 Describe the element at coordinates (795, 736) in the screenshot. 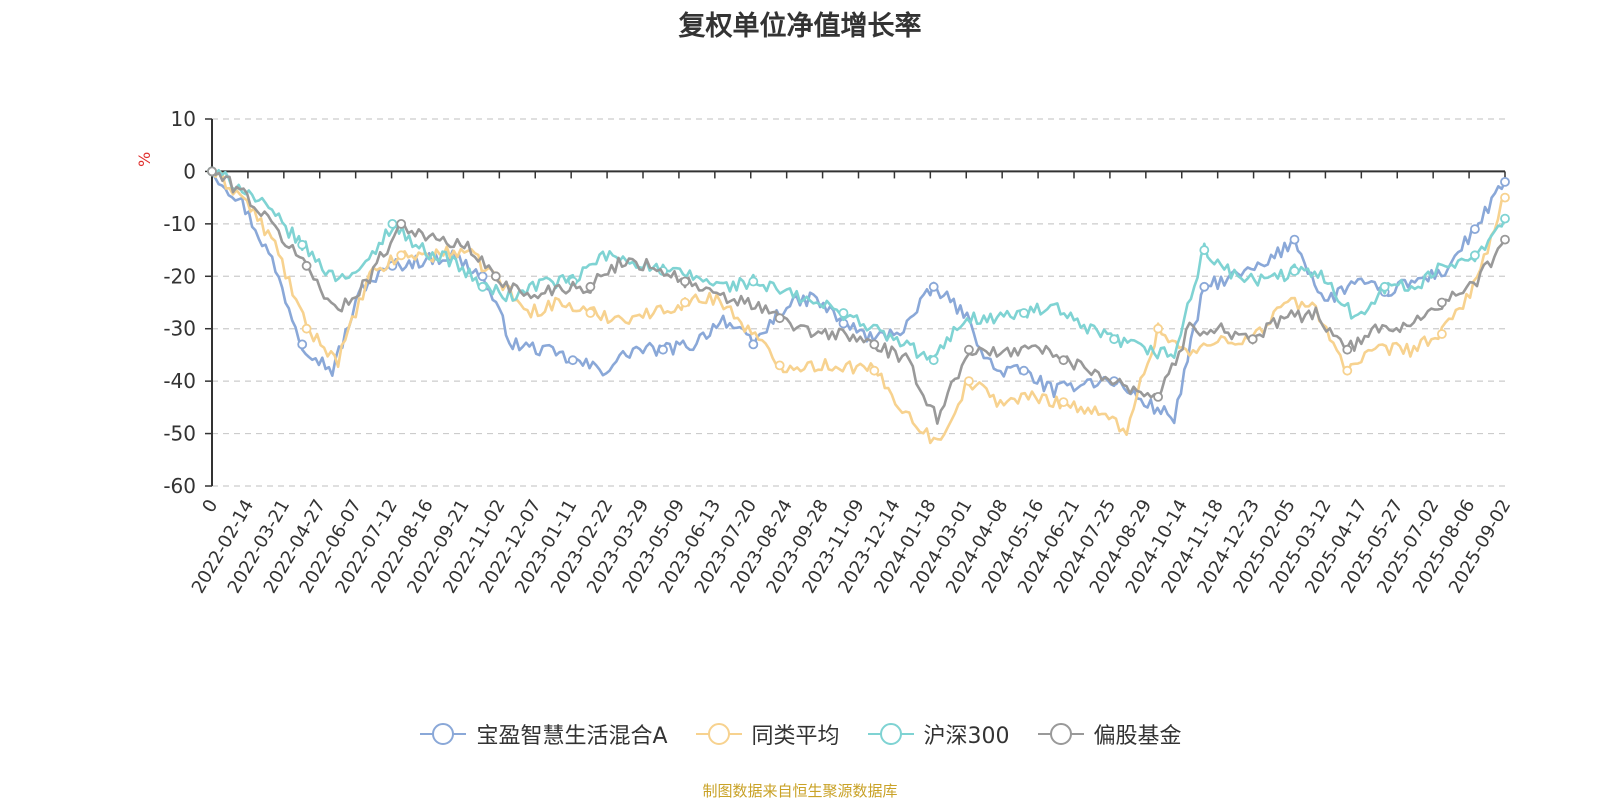

I see `legend-label-peer-average: 同类平均` at that location.